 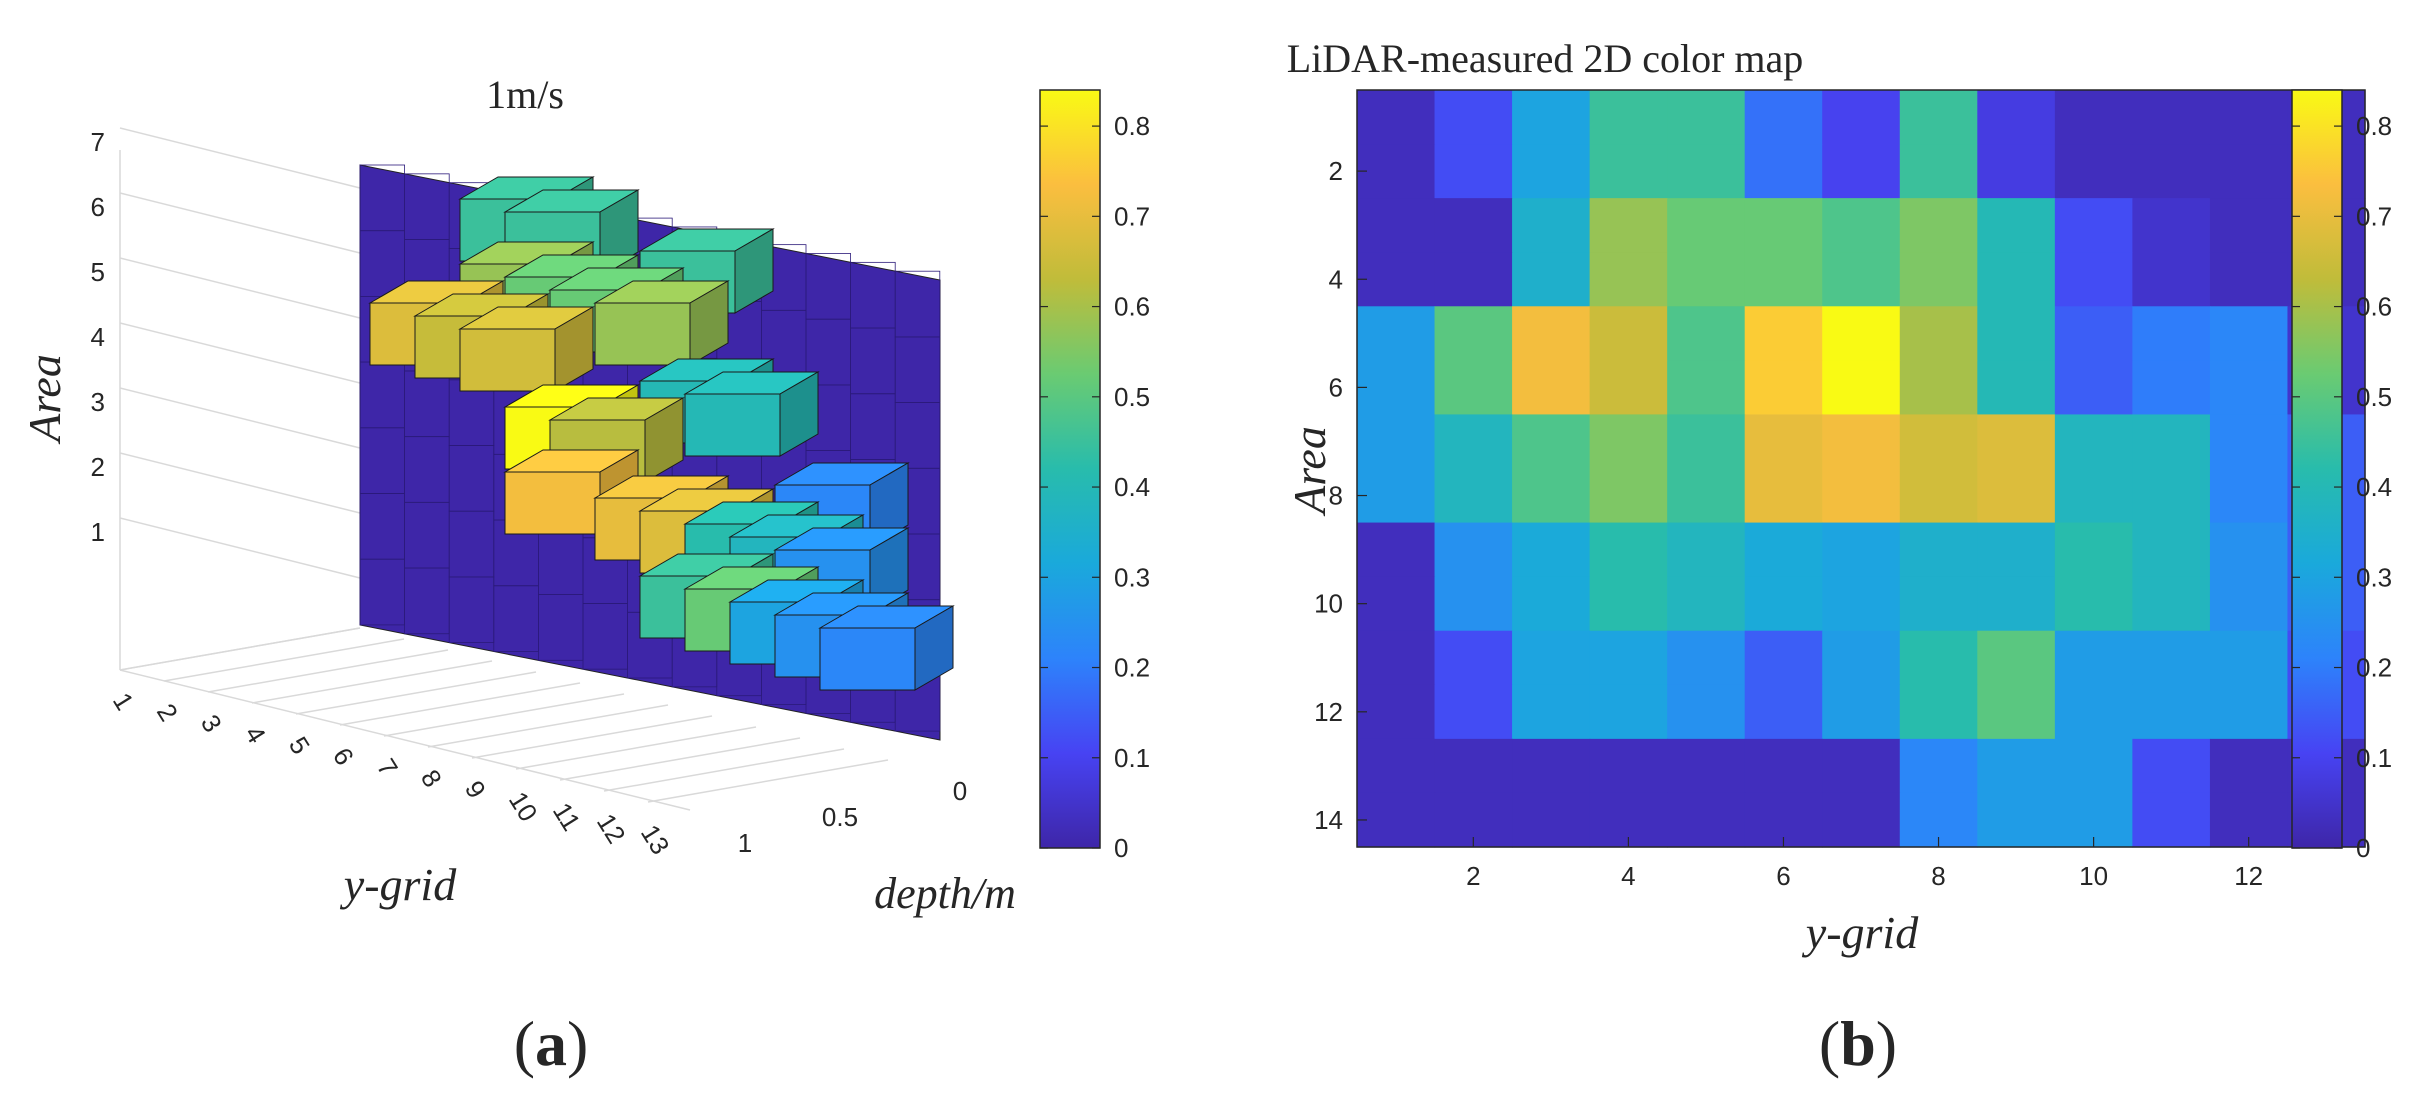 I want to click on panel-a-colorbar-tick-label: 0.8, so click(x=1132, y=126).